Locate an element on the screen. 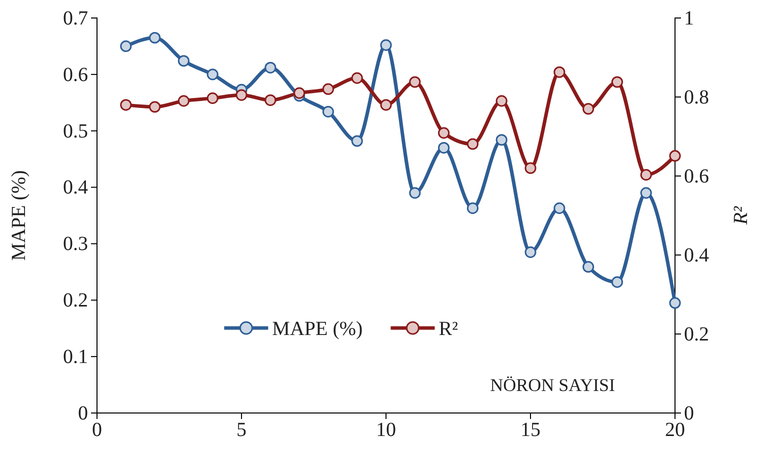 Image resolution: width=764 pixels, height=463 pixels. y2-tick-label: 0.4 is located at coordinates (696, 255).